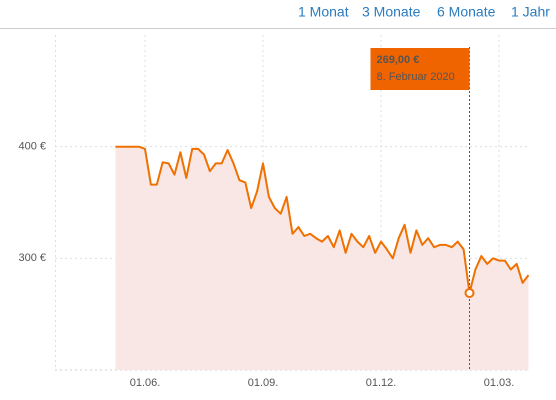 The height and width of the screenshot is (400, 556). What do you see at coordinates (398, 60) in the screenshot?
I see `tooltip-value: 269,00 €` at bounding box center [398, 60].